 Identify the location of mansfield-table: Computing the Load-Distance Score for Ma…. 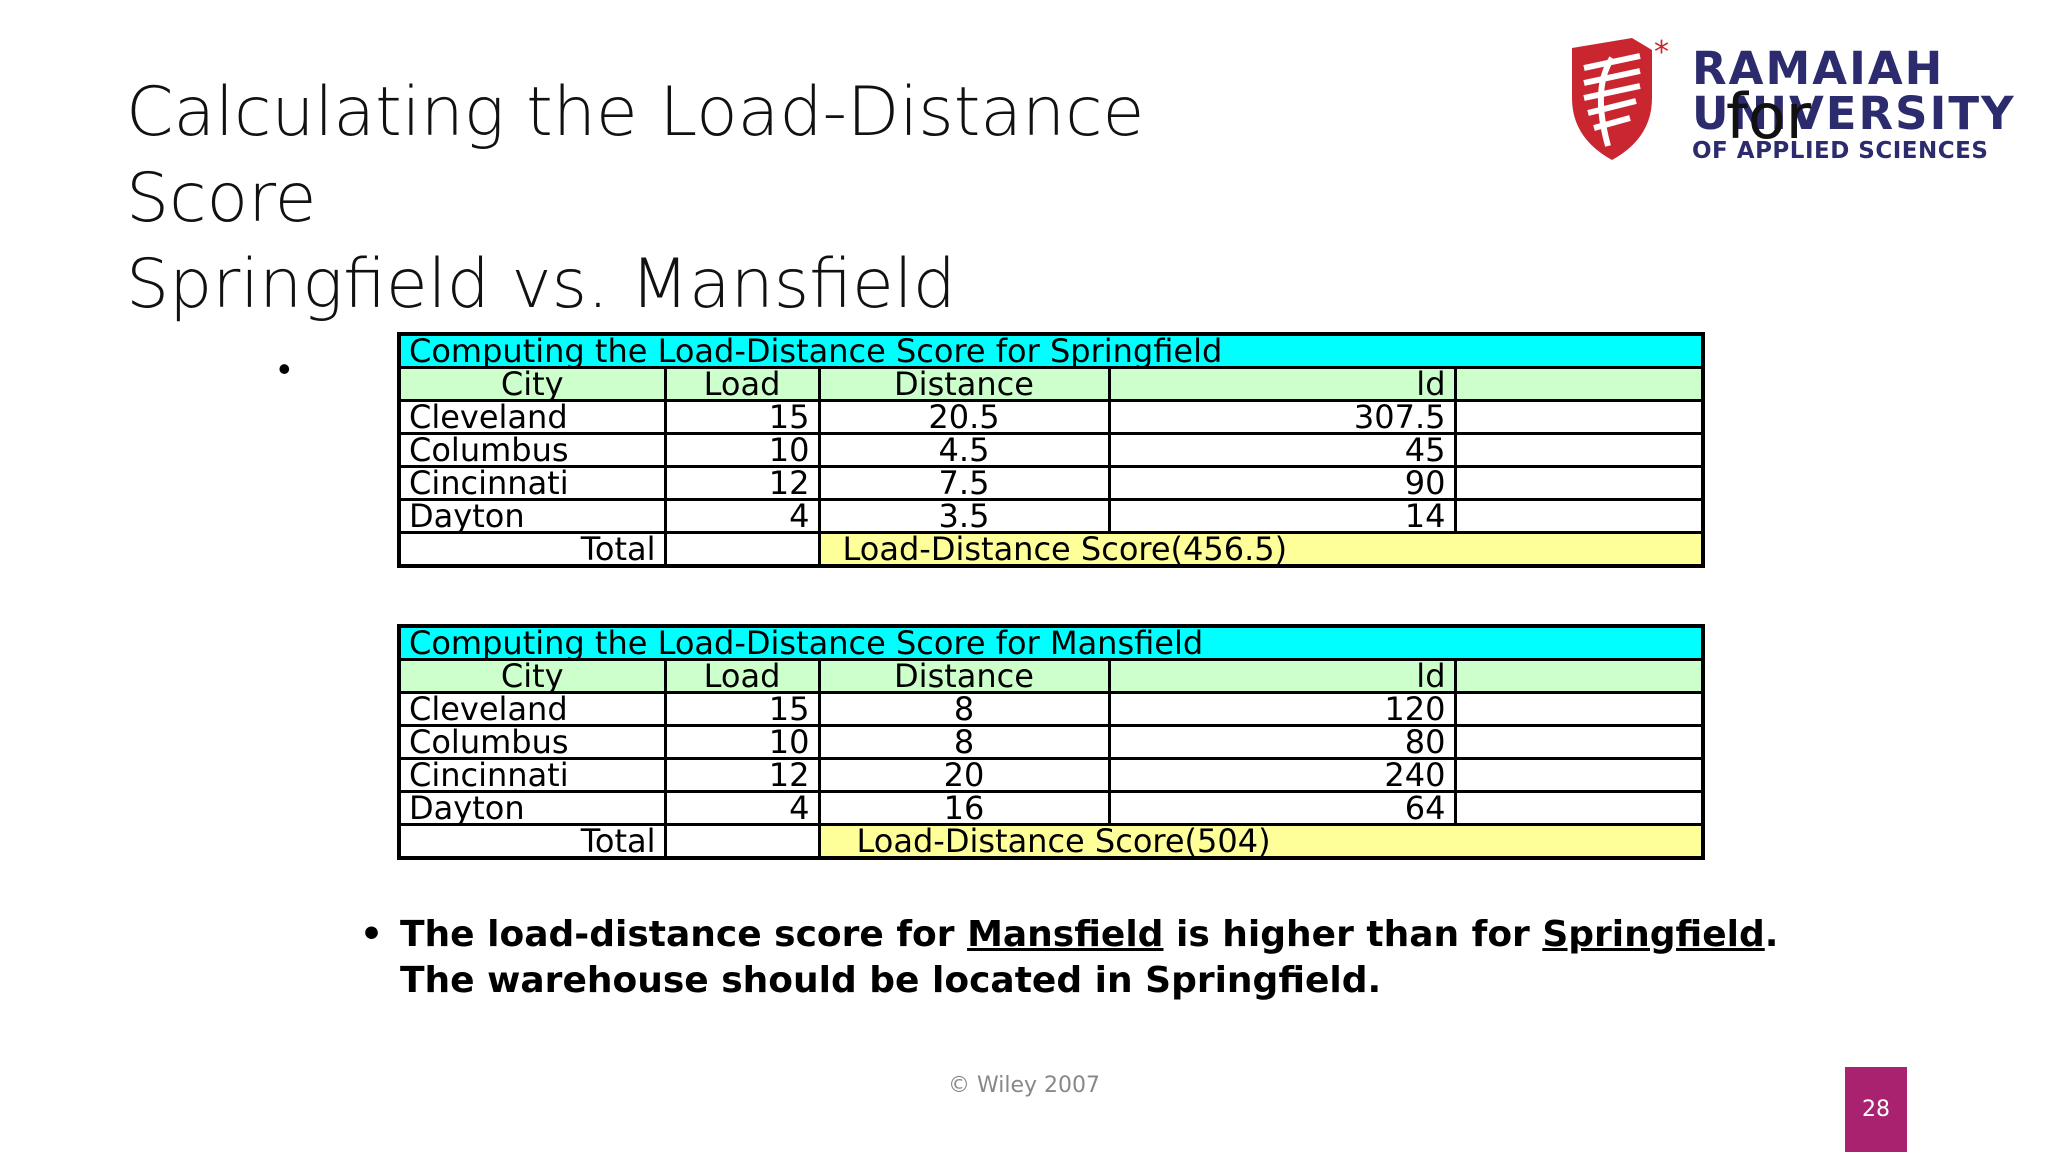
(1051, 742).